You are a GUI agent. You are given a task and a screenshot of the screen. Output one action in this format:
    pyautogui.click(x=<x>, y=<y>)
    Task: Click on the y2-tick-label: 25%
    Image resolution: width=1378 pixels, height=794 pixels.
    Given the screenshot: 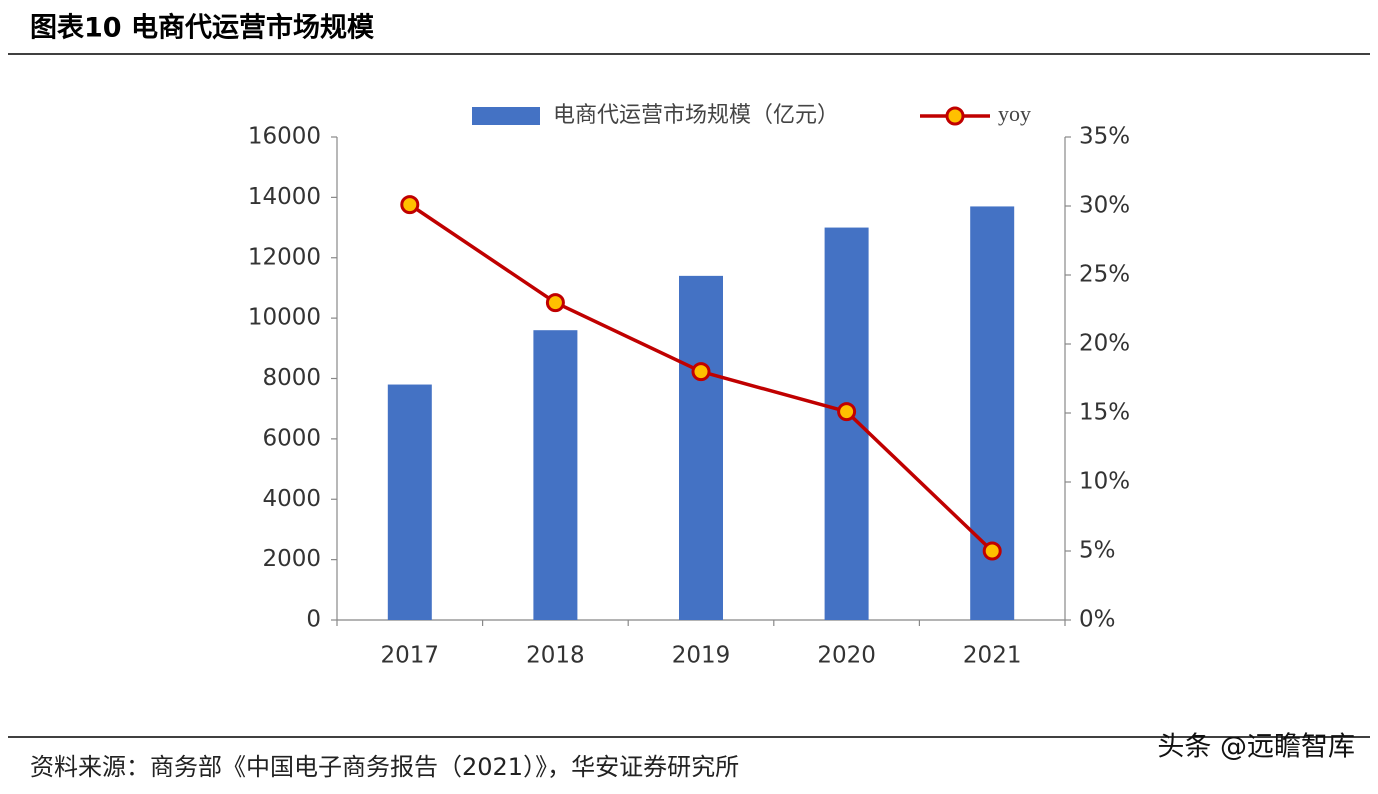 What is the action you would take?
    pyautogui.click(x=1104, y=275)
    